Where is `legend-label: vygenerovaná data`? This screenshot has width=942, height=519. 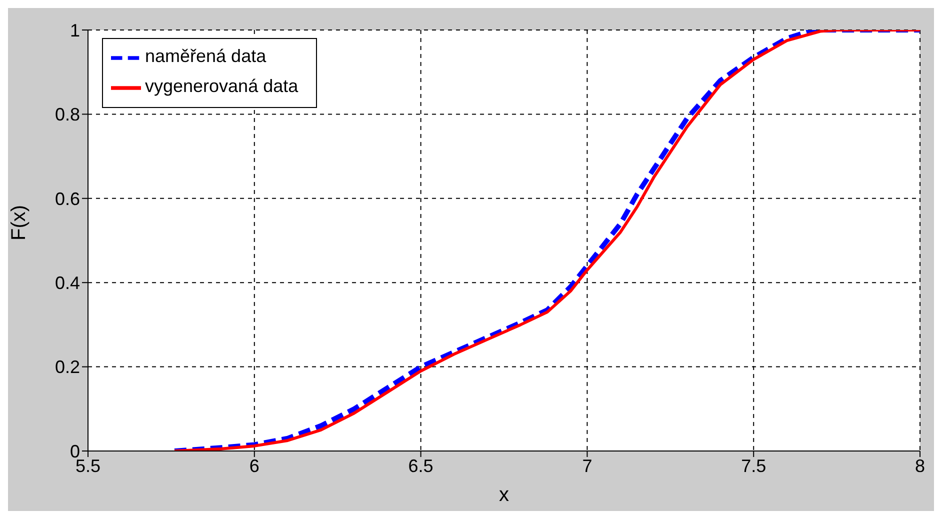
legend-label: vygenerovaná data is located at coordinates (221, 86).